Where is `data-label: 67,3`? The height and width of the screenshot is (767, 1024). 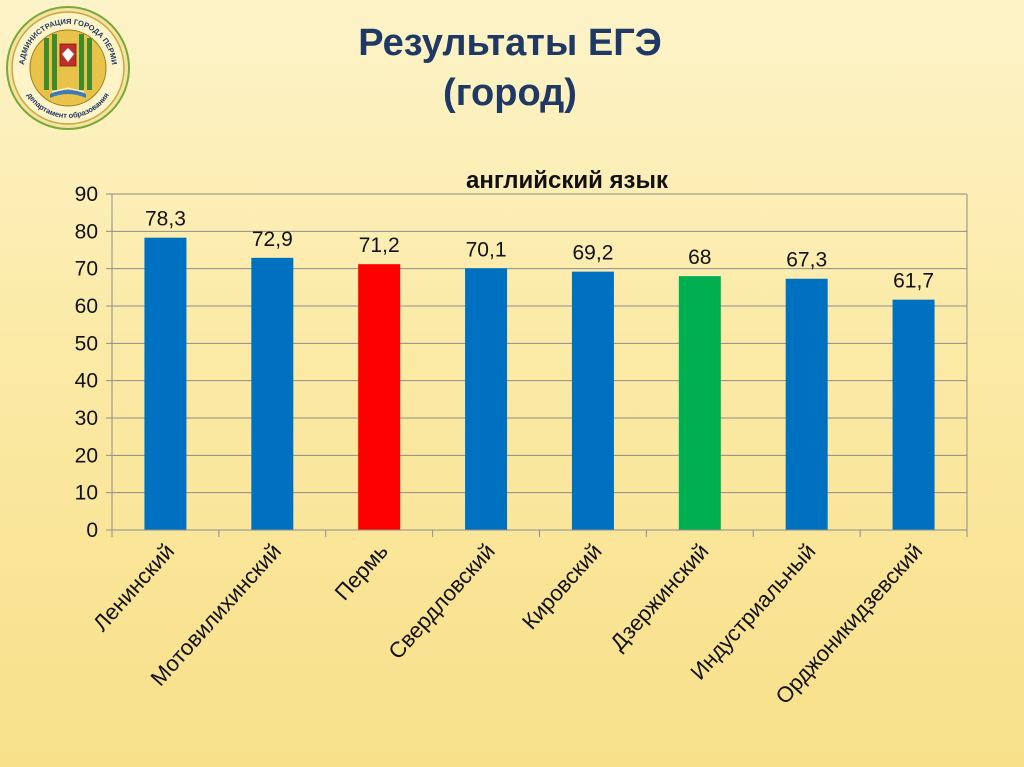
data-label: 67,3 is located at coordinates (806, 260).